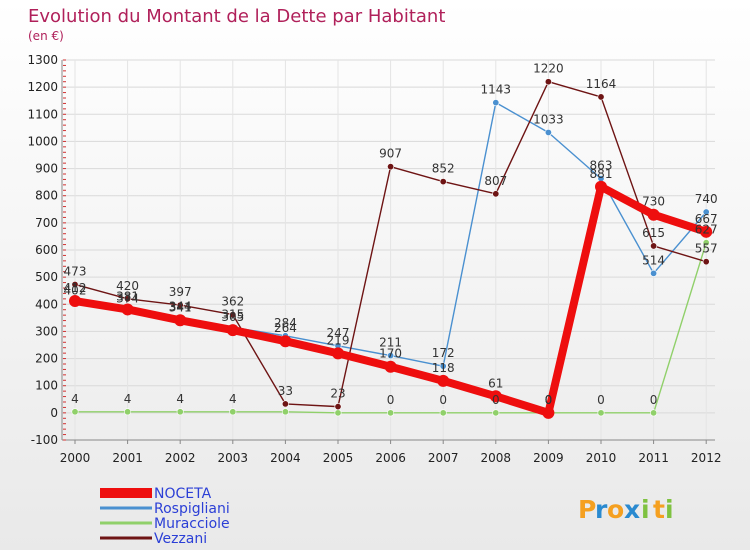 This screenshot has width=750, height=554. I want to click on x-tick-label: 2002, so click(180, 458).